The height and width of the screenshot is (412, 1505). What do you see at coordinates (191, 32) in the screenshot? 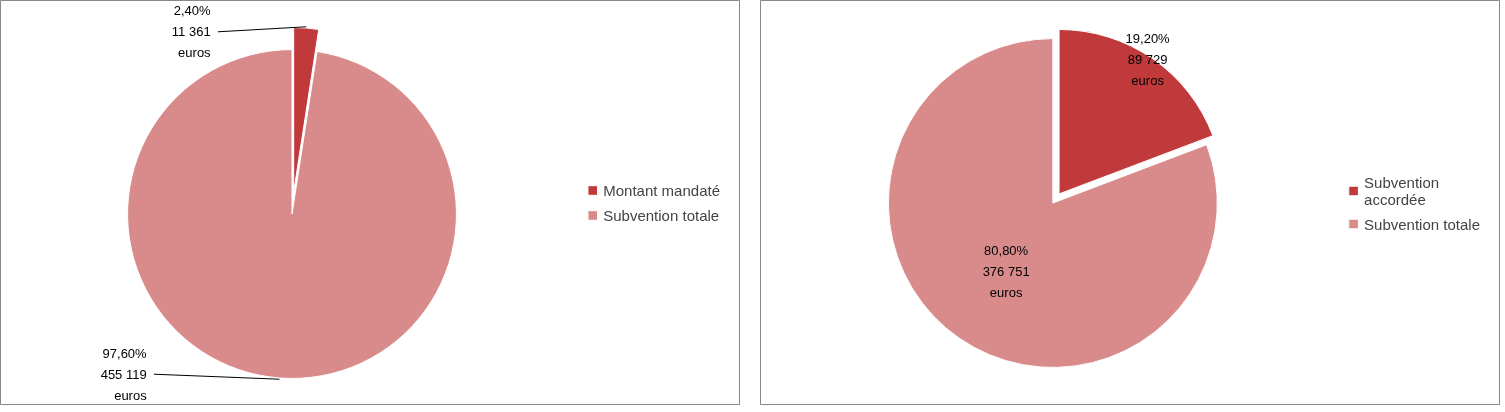
I see `data-label: 2,40% 11 361 euros` at bounding box center [191, 32].